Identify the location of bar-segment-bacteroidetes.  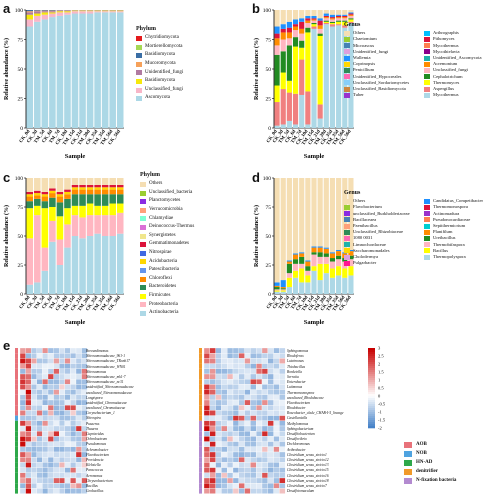
(30, 205).